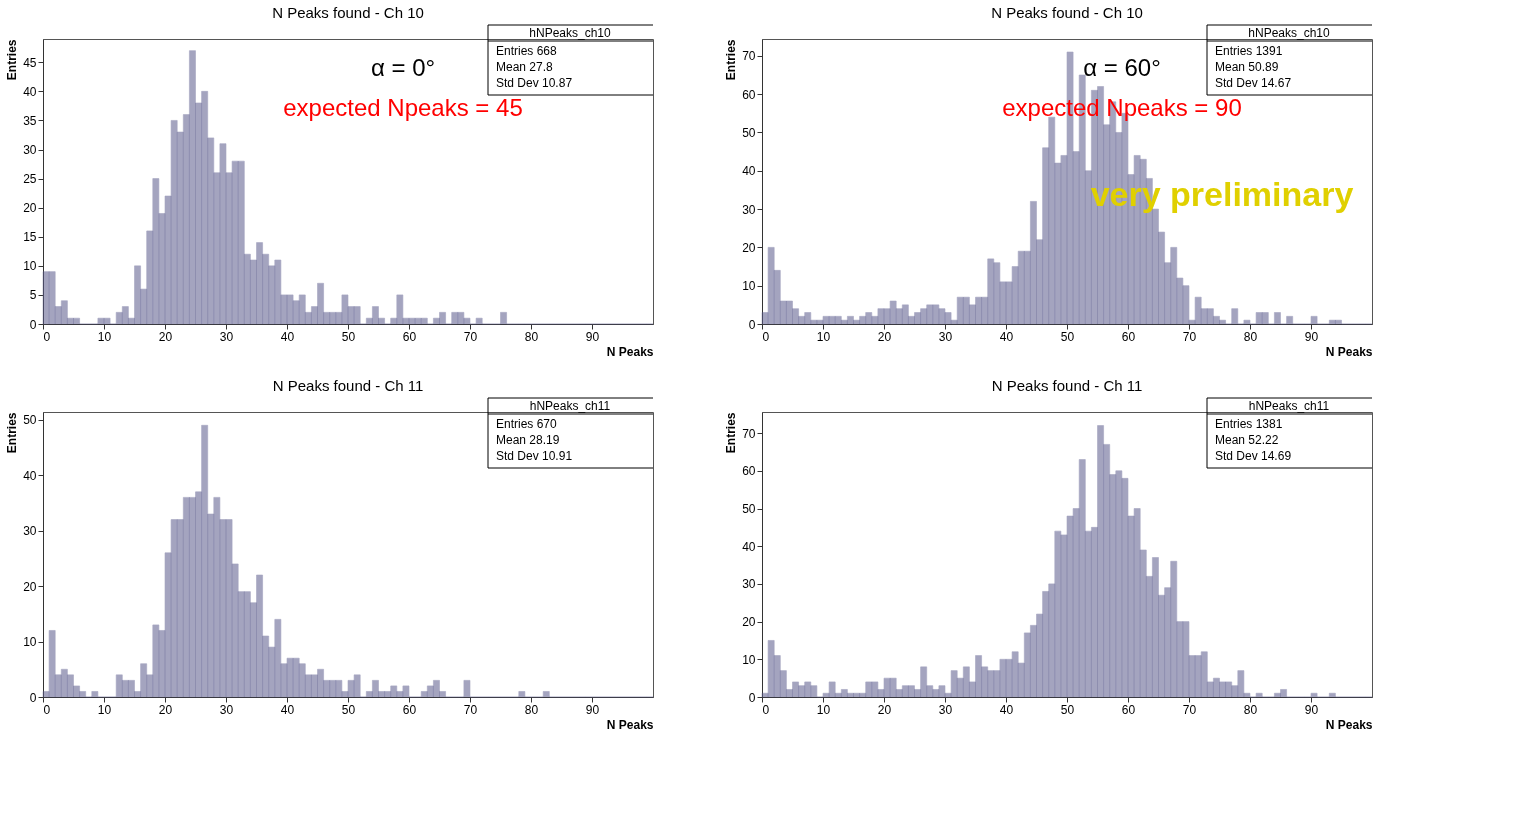 The width and height of the screenshot is (1521, 818). I want to click on annotation: Entries 1391, so click(1249, 51).